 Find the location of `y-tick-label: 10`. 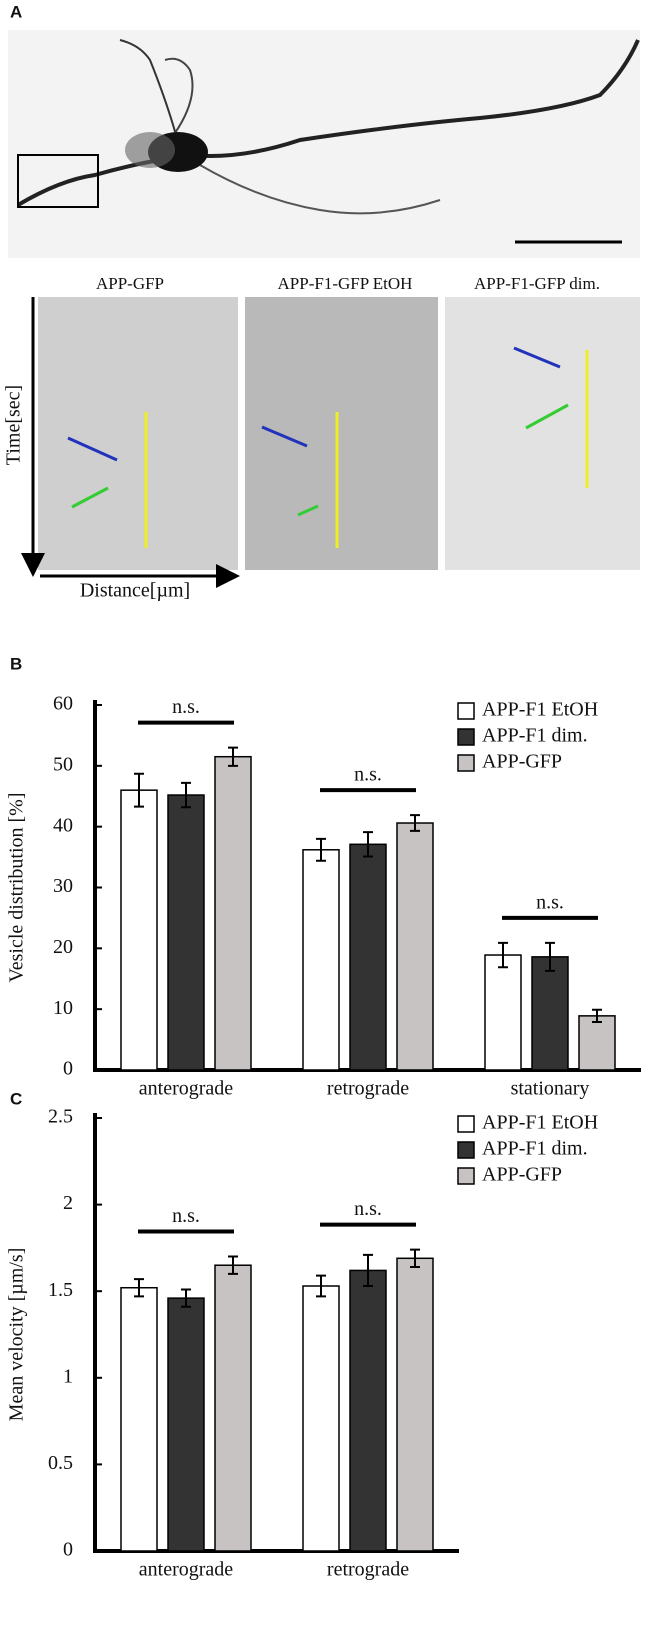

y-tick-label: 10 is located at coordinates (63, 1008).